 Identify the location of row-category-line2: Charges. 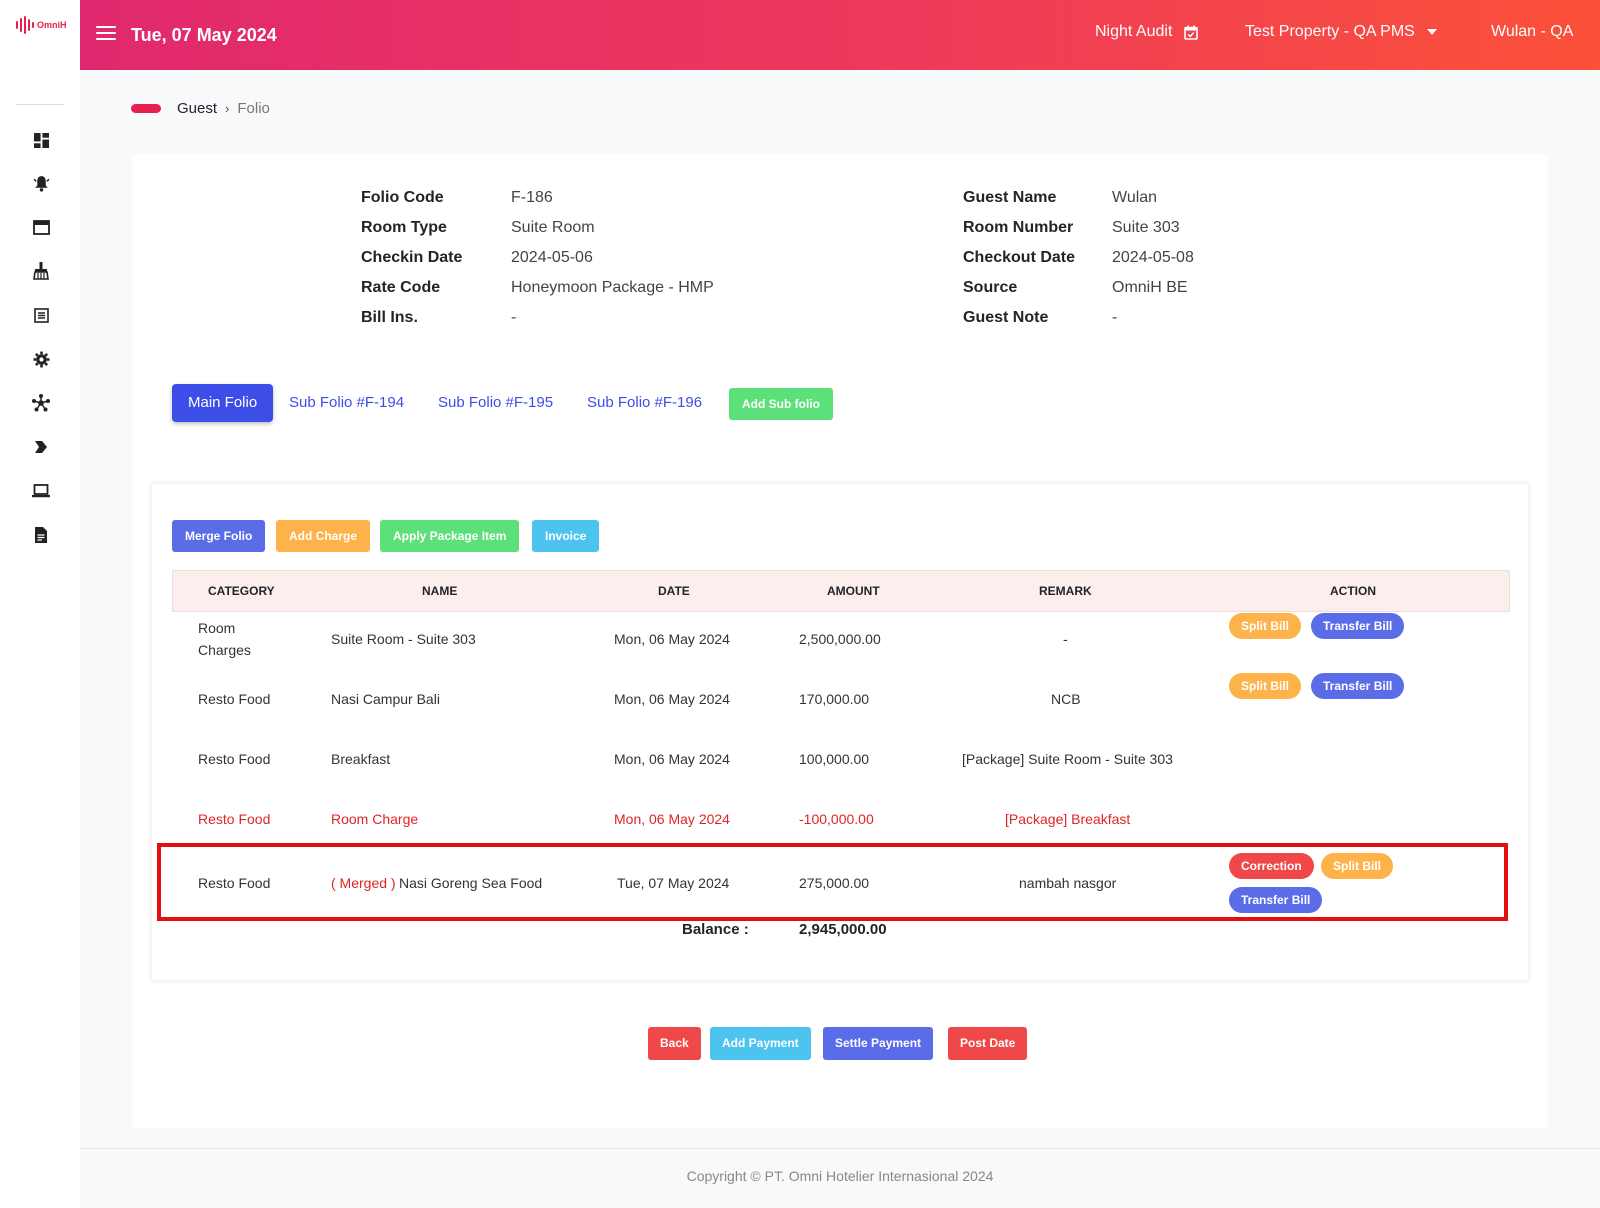
(224, 650).